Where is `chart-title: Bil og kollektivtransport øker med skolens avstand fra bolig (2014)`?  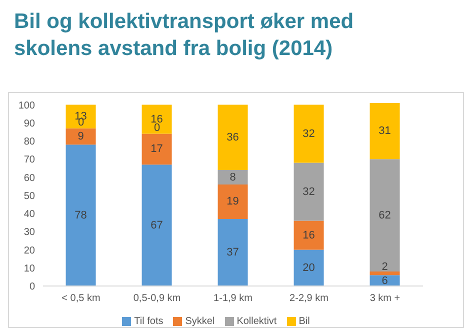 chart-title: Bil og kollektivtransport øker med skolens avstand fra bolig (2014) is located at coordinates (184, 35).